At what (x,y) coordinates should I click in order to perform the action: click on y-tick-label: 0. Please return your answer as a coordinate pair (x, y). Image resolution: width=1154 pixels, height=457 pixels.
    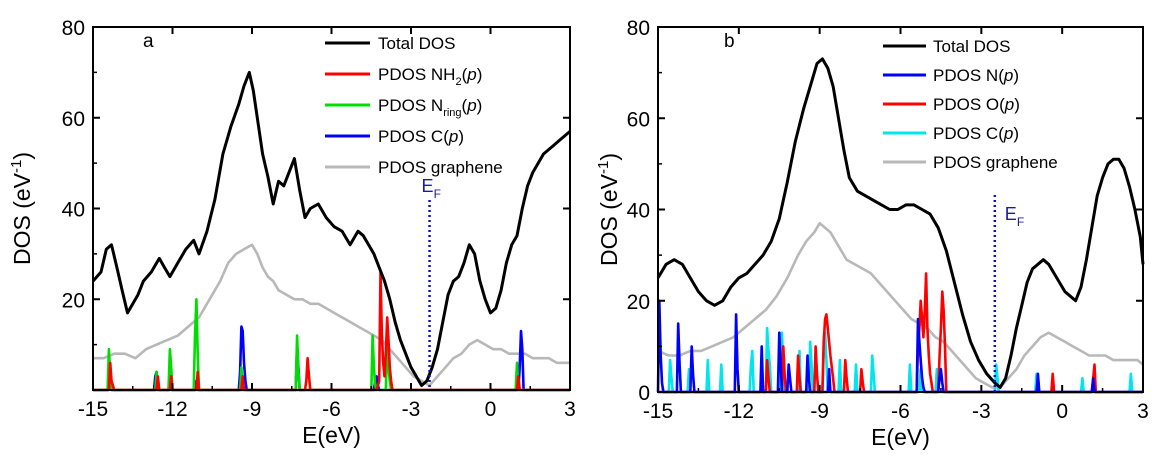
    Looking at the image, I should click on (644, 393).